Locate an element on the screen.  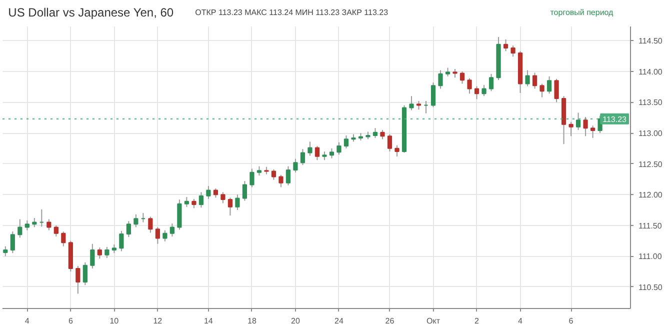
x-tick-label: 18 is located at coordinates (252, 321).